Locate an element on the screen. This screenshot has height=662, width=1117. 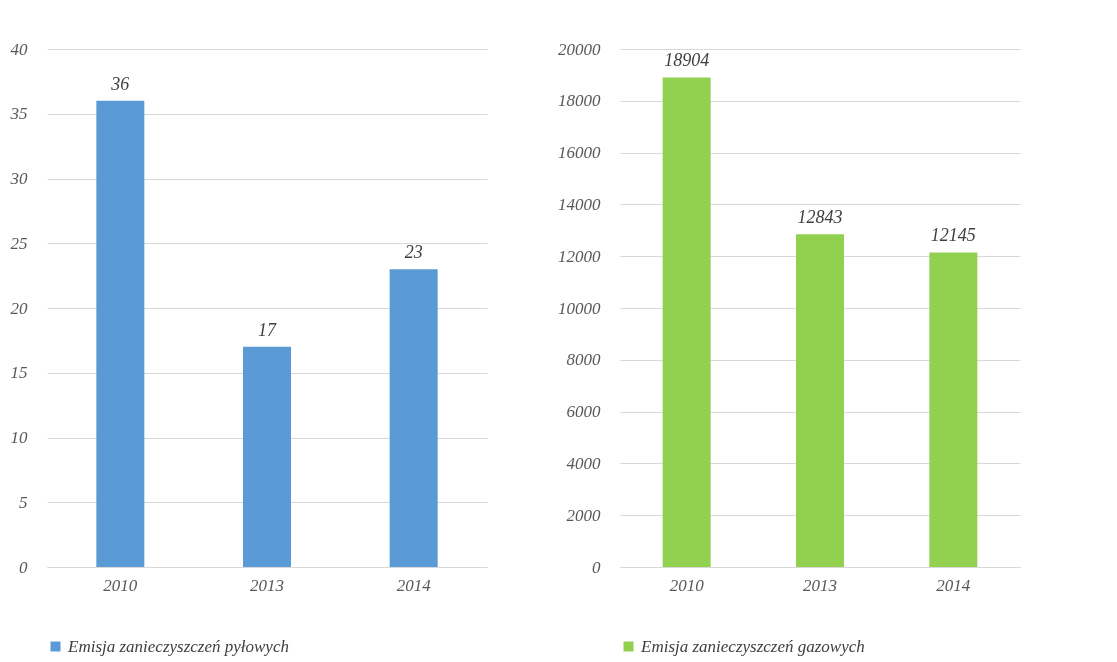
y-tick-label: 16000 is located at coordinates (579, 153).